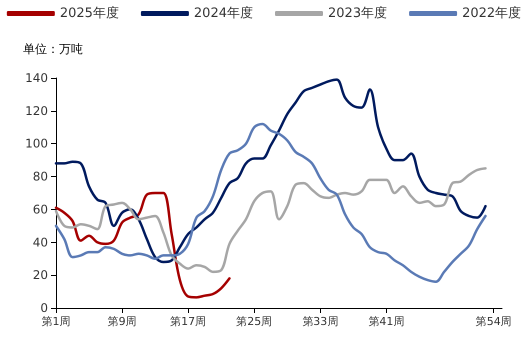 The width and height of the screenshot is (528, 338). I want to click on x-tick-label: 第1周, so click(56, 321).